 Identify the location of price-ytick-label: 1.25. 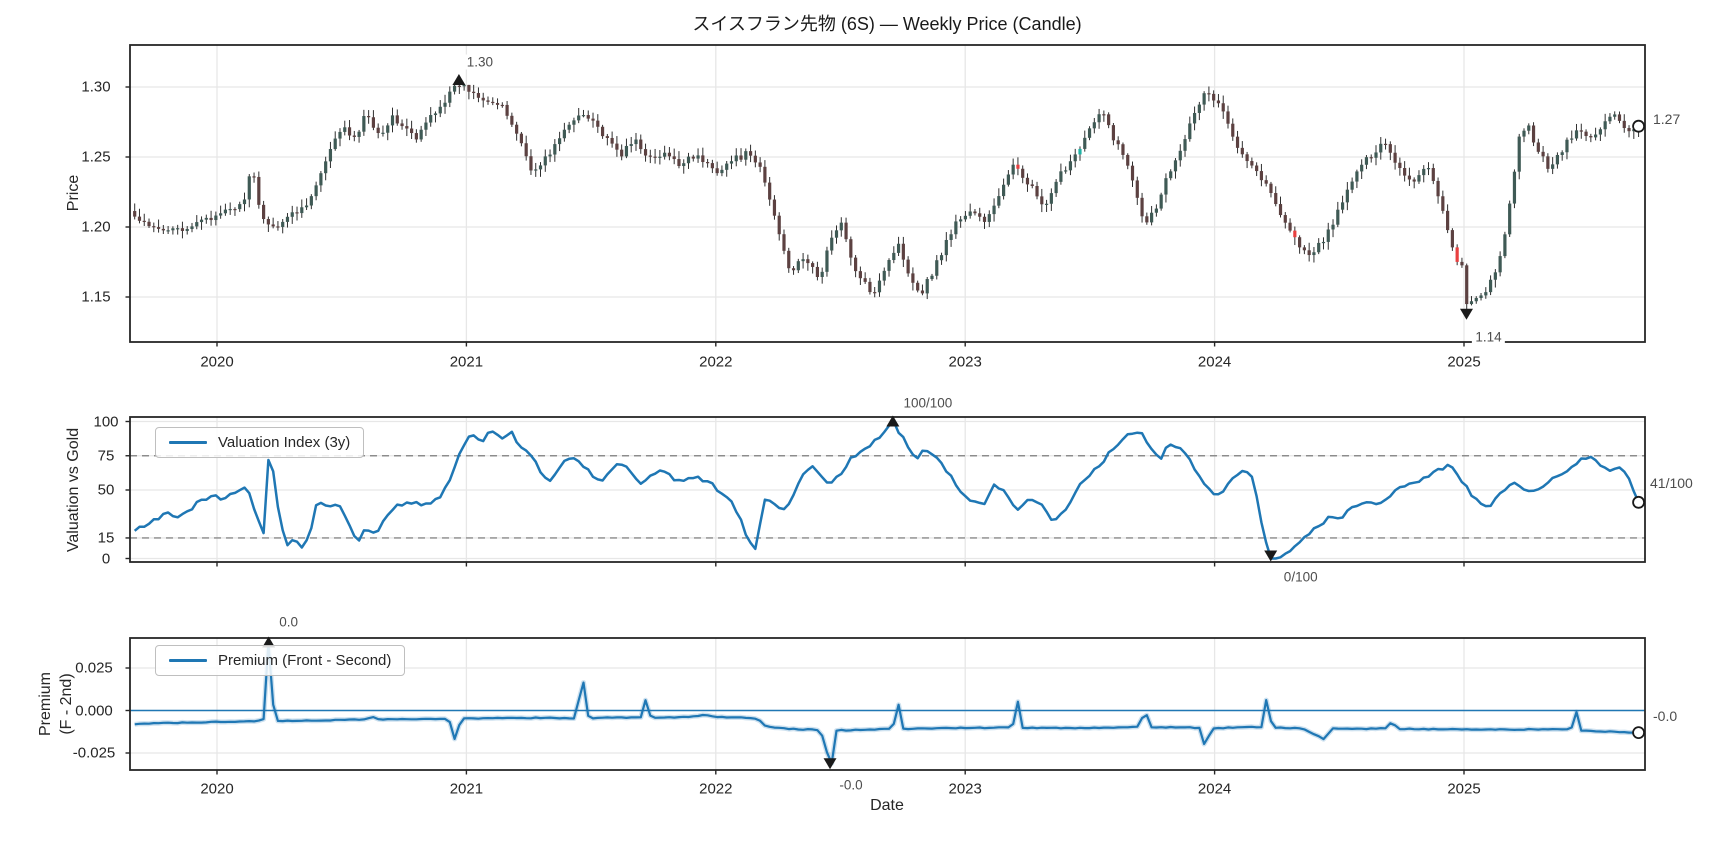
(96, 157).